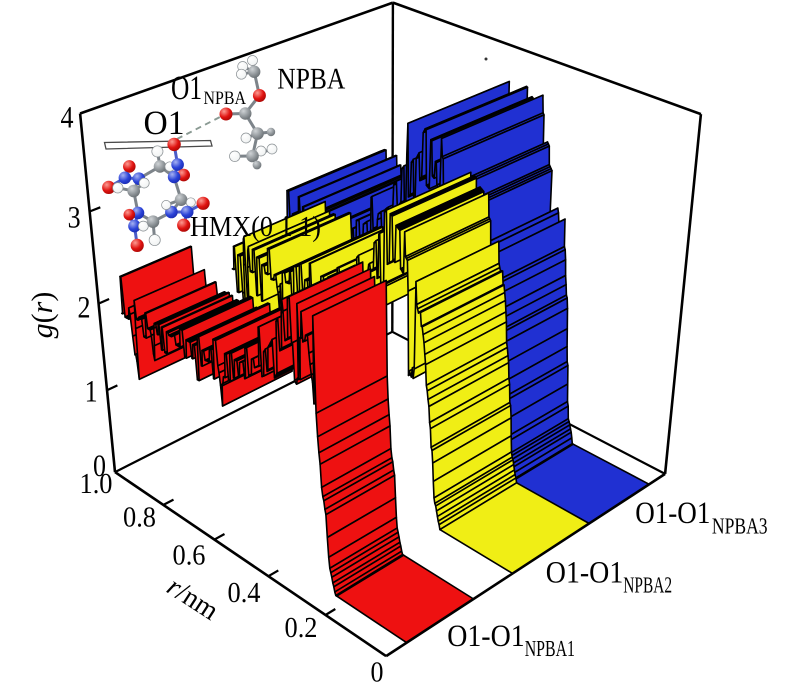  What do you see at coordinates (647, 585) in the screenshot?
I see `svg-text: NPBA2` at bounding box center [647, 585].